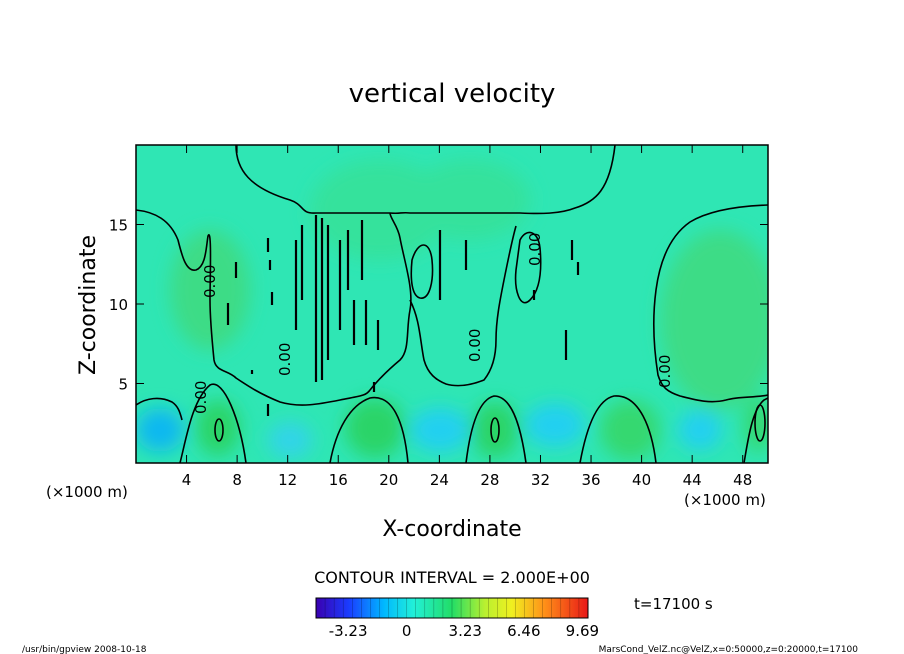 Image resolution: width=904 pixels, height=654 pixels. Describe the element at coordinates (452, 94) in the screenshot. I see `chart-title: vertical velocity` at that location.